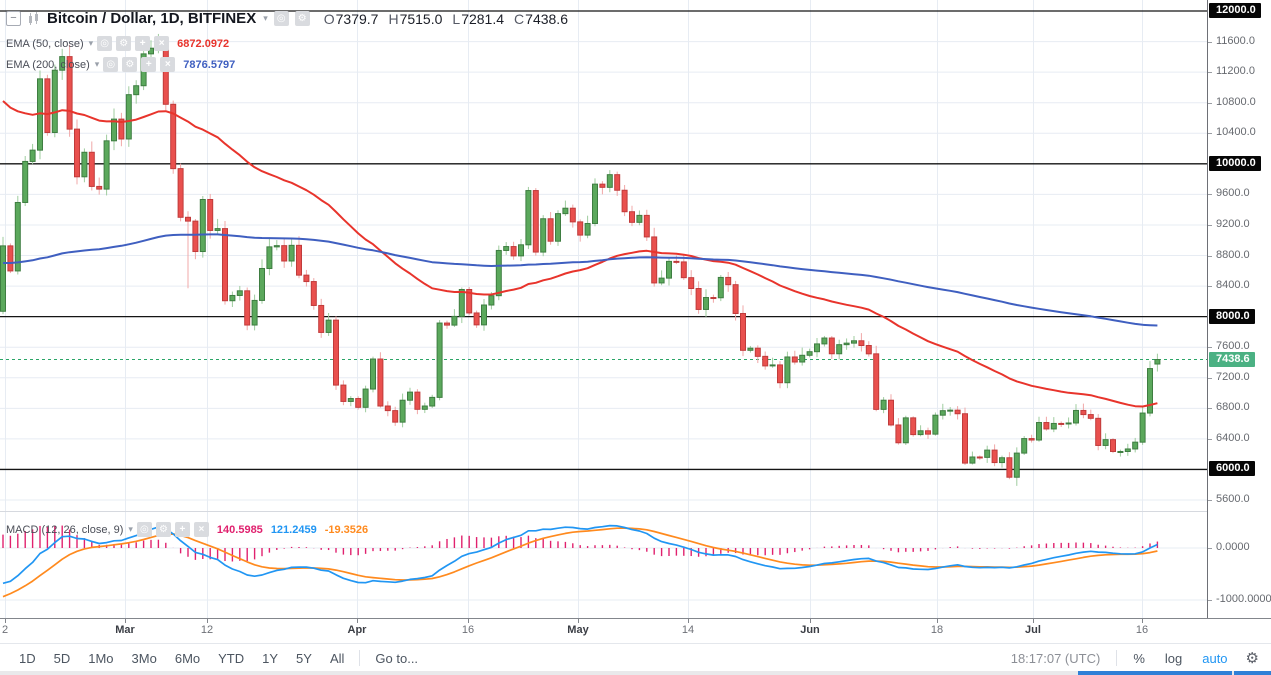  Describe the element at coordinates (519, 18) in the screenshot. I see `close-label: C` at that location.